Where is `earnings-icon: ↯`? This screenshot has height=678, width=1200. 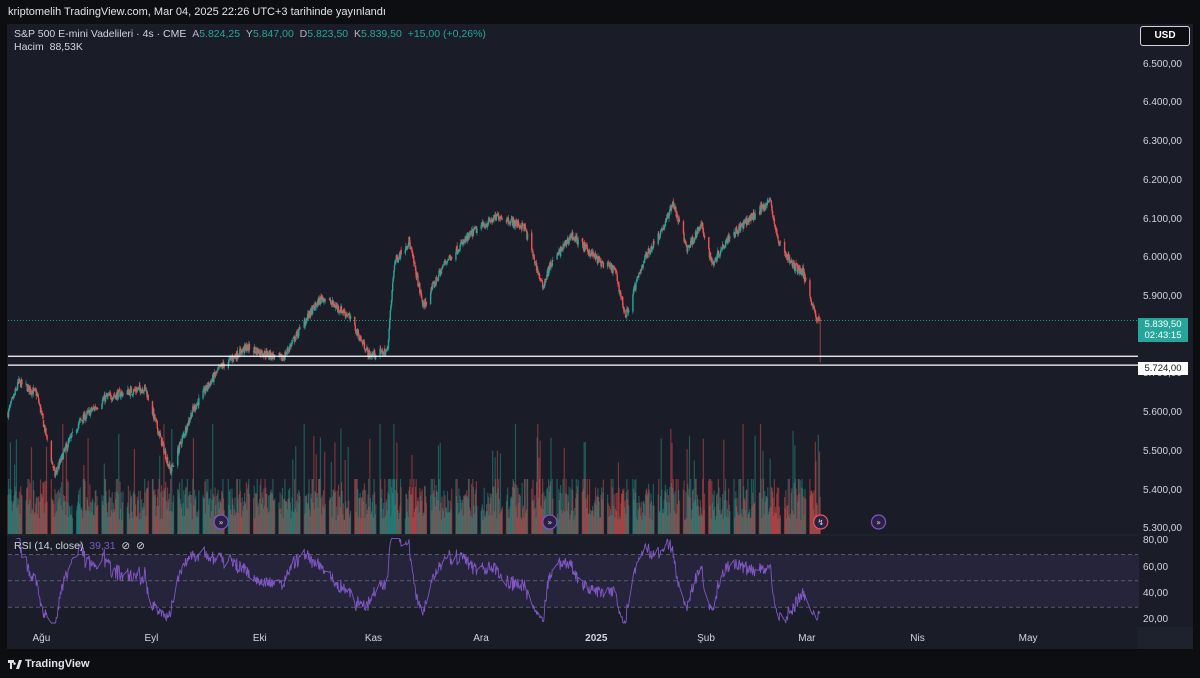 earnings-icon: ↯ is located at coordinates (821, 522).